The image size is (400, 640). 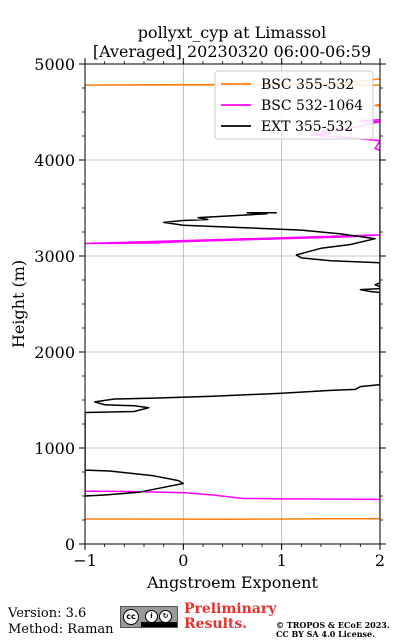 I want to click on x-tick-label: −1, so click(x=85, y=560).